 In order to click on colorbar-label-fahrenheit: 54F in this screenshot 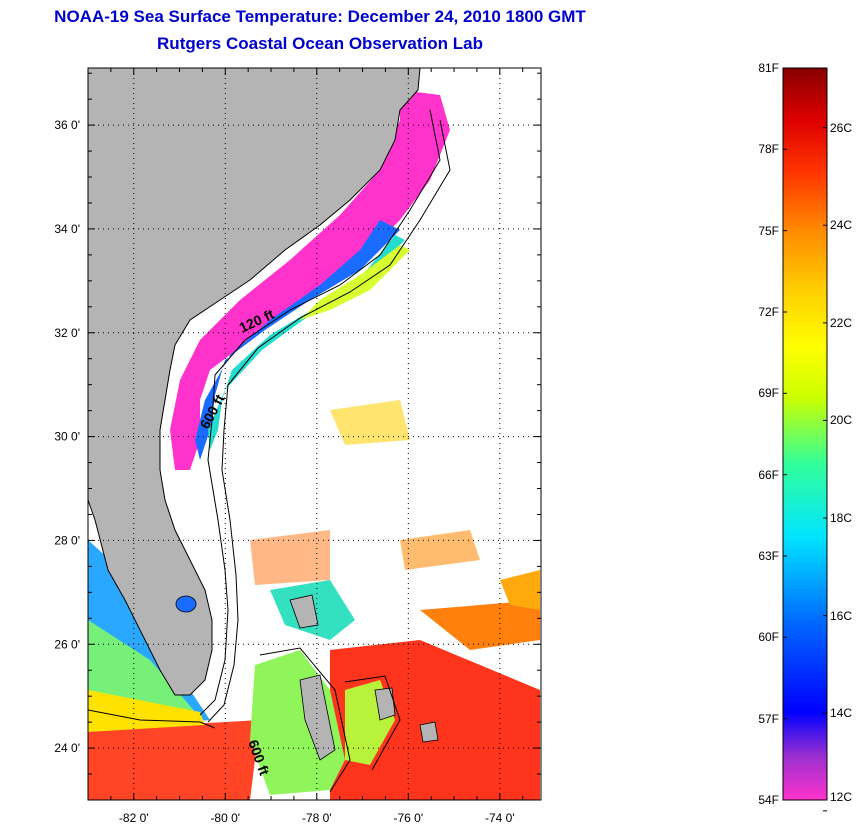, I will do `click(768, 800)`.